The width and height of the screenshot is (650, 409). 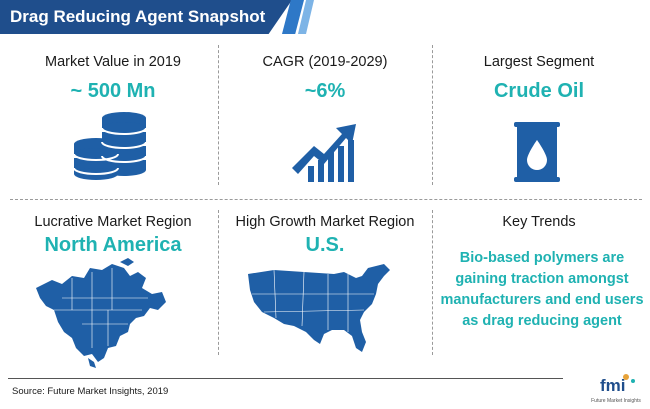 I want to click on footer-divider, so click(x=285, y=378).